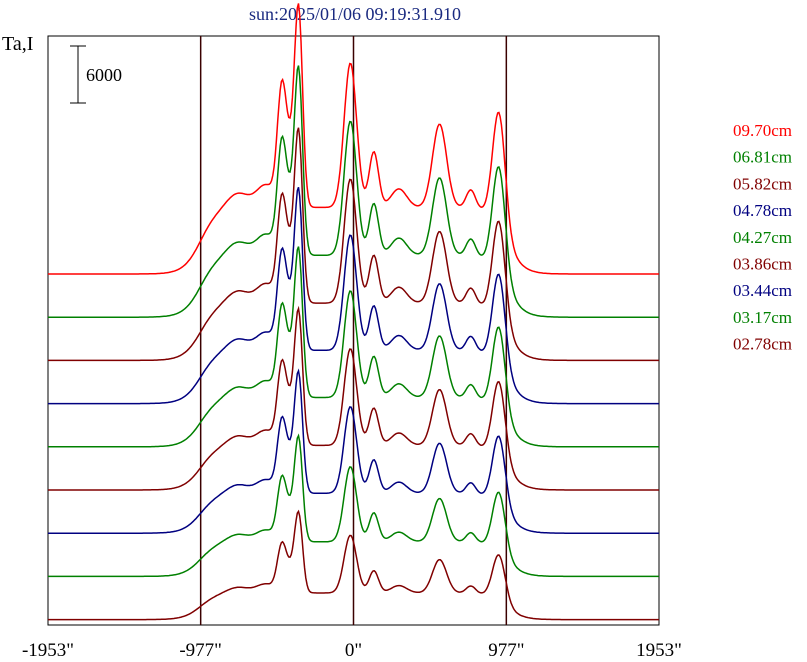 This screenshot has width=807, height=662. Describe the element at coordinates (762, 344) in the screenshot. I see `legend-item: 02.78cm` at that location.